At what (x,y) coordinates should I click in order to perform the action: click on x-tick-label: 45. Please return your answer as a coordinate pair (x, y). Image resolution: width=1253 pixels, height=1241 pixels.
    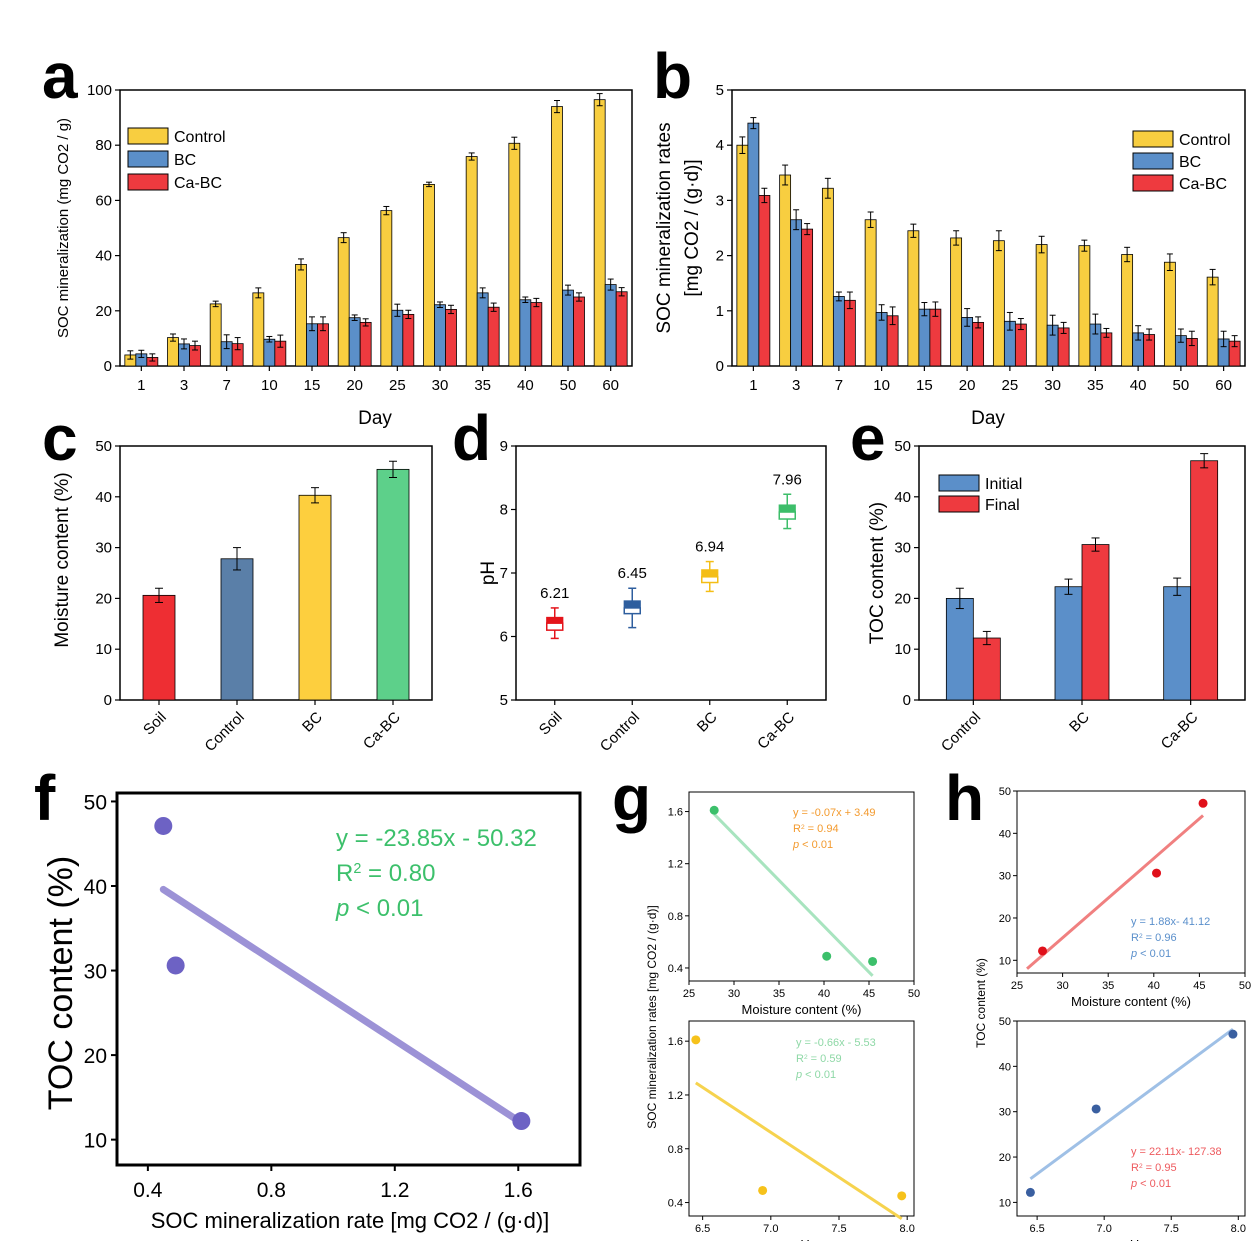
    Looking at the image, I should click on (869, 994).